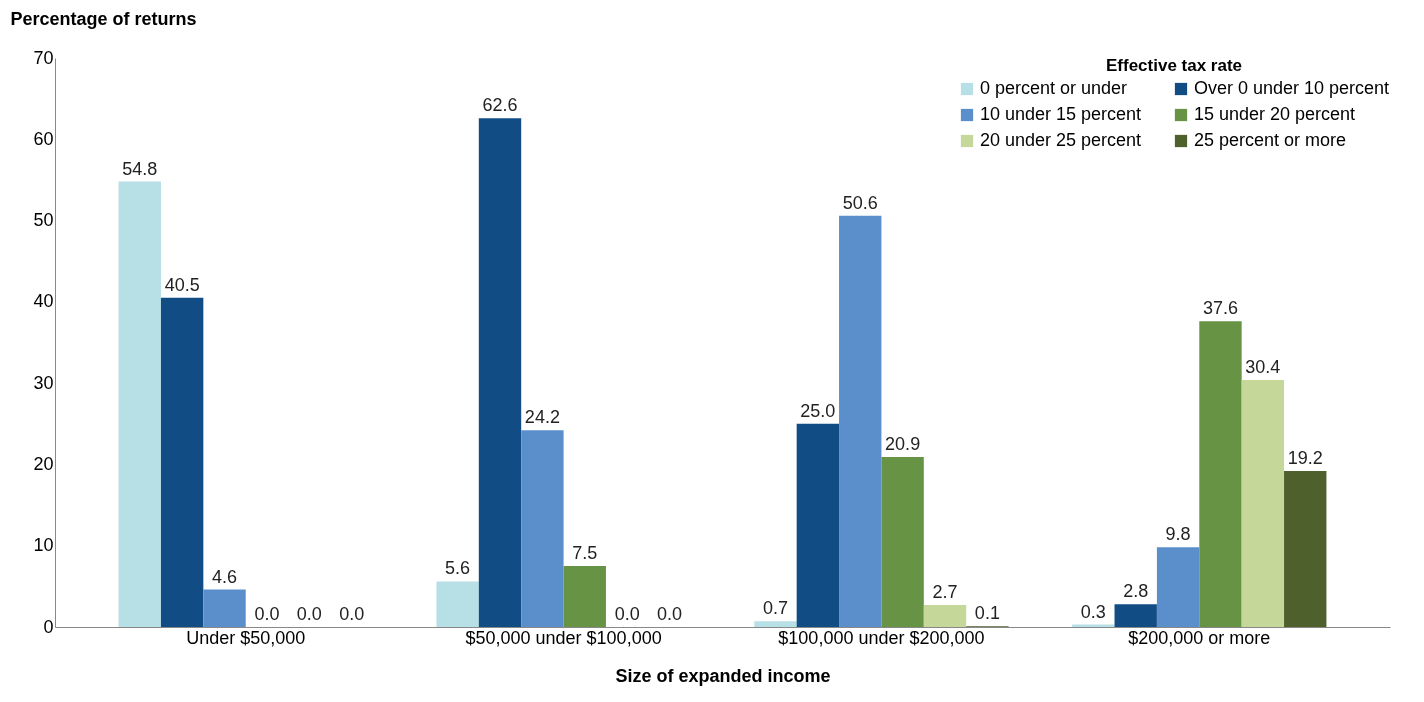 This screenshot has width=1424, height=702. What do you see at coordinates (1061, 114) in the screenshot?
I see `legend-label: 10 under 15 percent` at bounding box center [1061, 114].